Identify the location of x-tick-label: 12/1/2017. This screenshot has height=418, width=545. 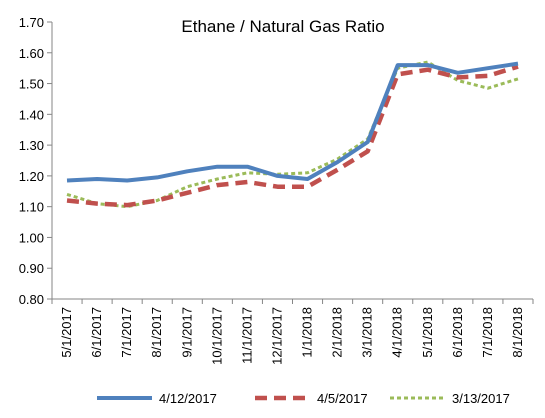
(276, 336).